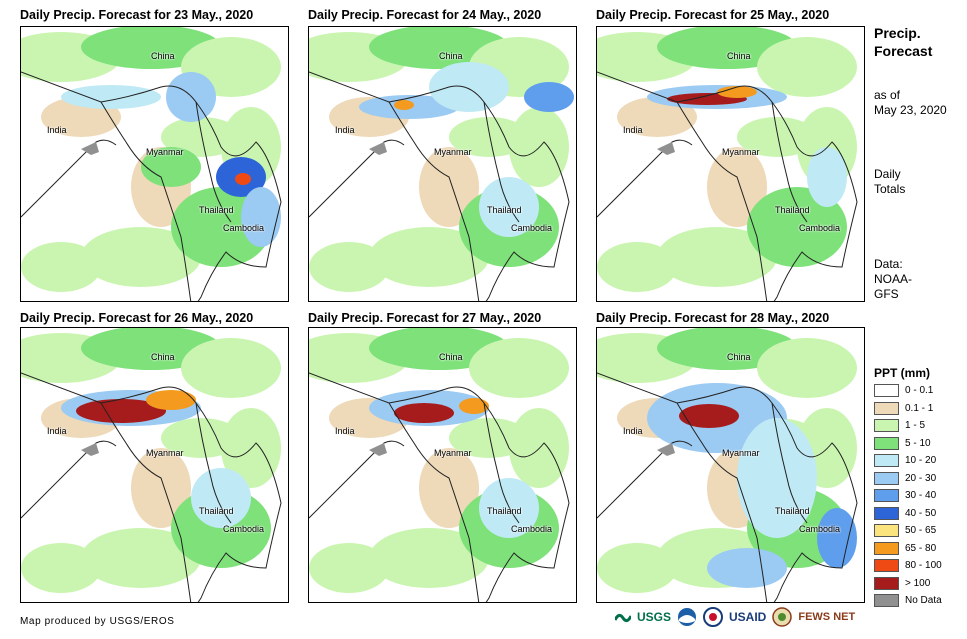 The height and width of the screenshot is (639, 967). What do you see at coordinates (425, 15) in the screenshot?
I see `panel-title-2: Daily Precip. Forecast for 24 May., 2020` at bounding box center [425, 15].